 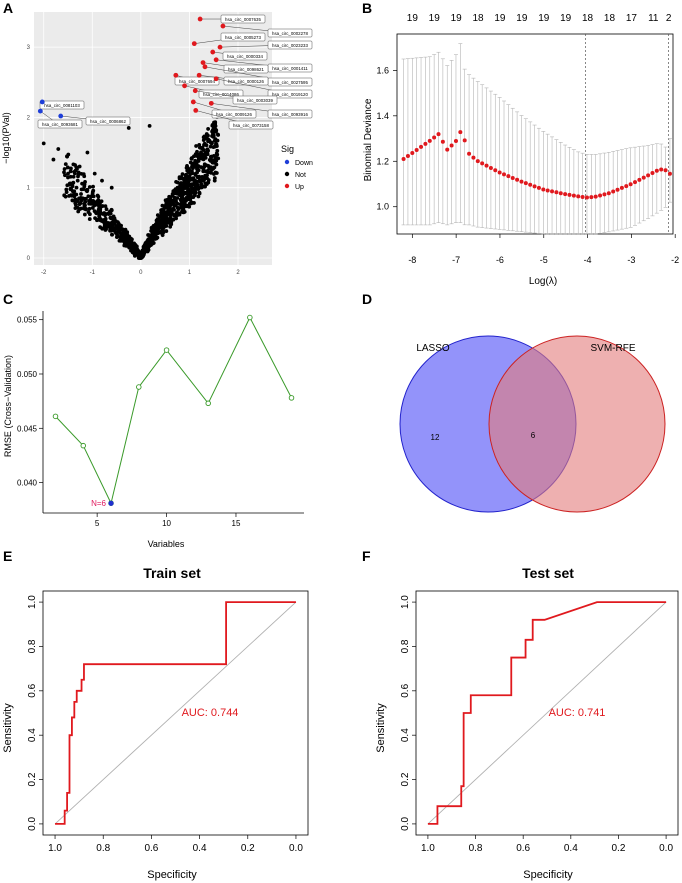 What do you see at coordinates (197, 81) in the screenshot?
I see `point-label: hsa_circ_0007694` at bounding box center [197, 81].